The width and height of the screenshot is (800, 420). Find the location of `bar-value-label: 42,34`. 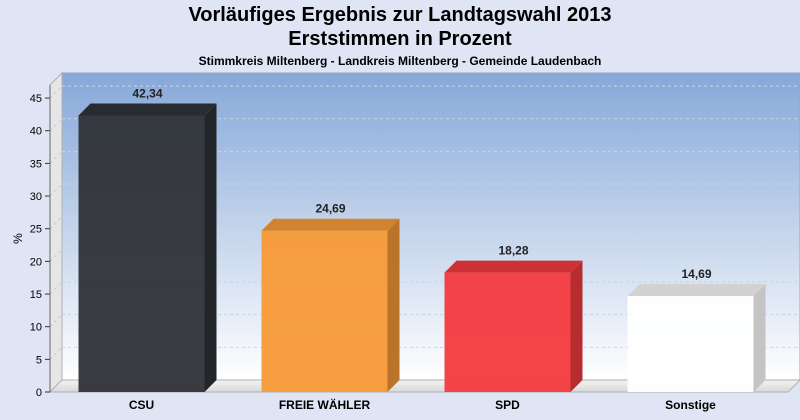

bar-value-label: 42,34 is located at coordinates (147, 93).